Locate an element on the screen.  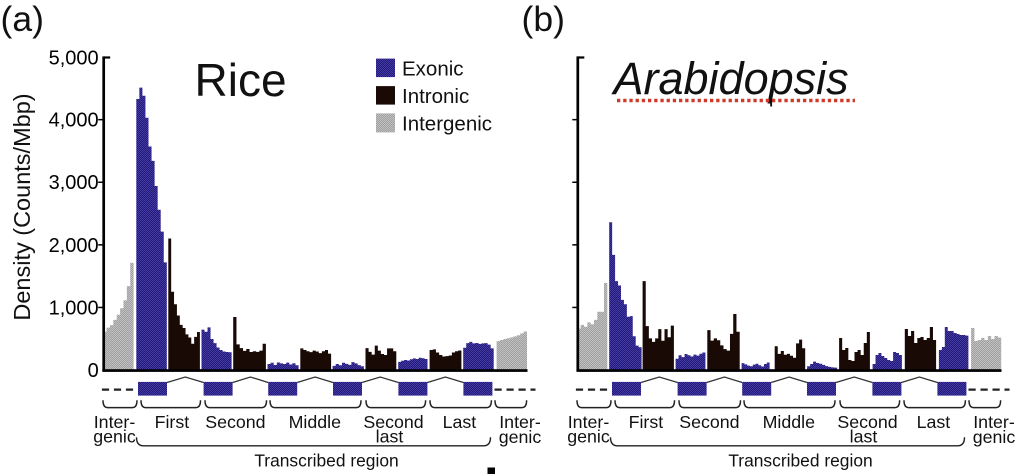
svg-text: 2,000 is located at coordinates (74, 246).